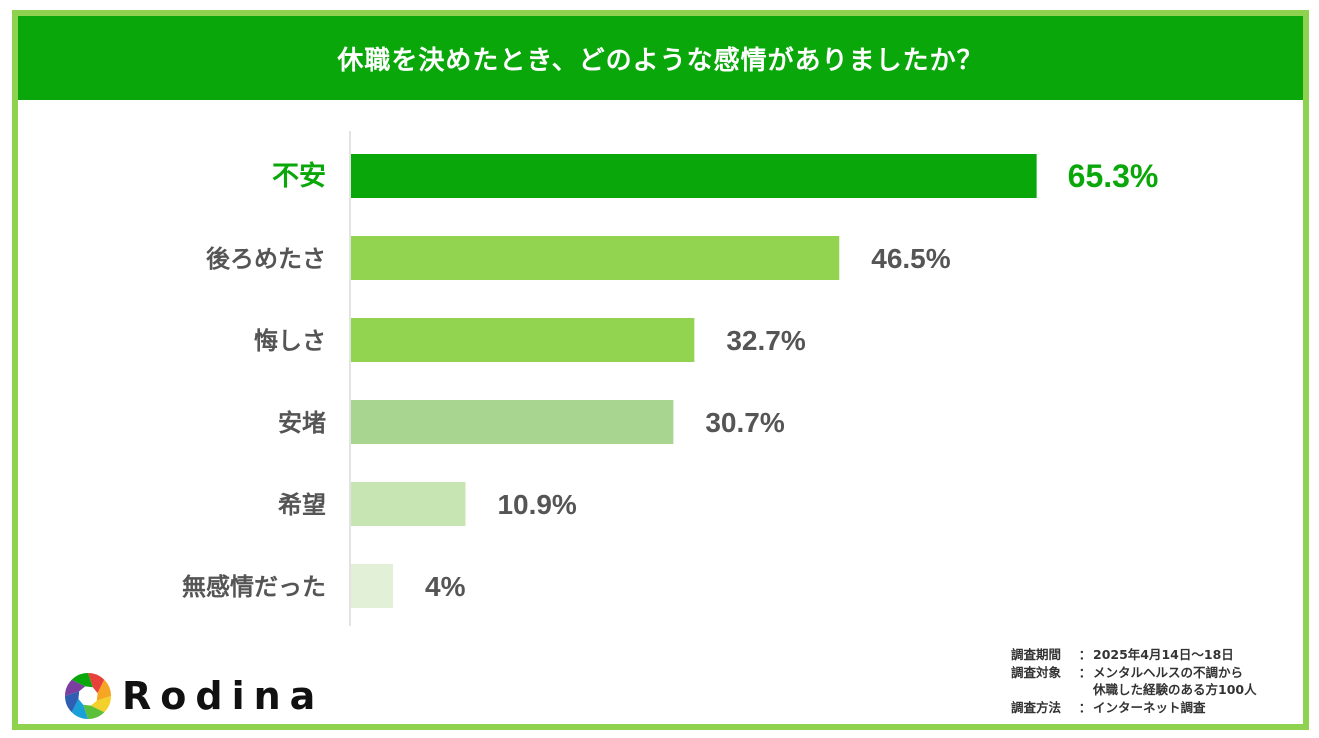 The width and height of the screenshot is (1319, 738). Describe the element at coordinates (910, 258) in the screenshot. I see `value-label: 46.5%` at that location.